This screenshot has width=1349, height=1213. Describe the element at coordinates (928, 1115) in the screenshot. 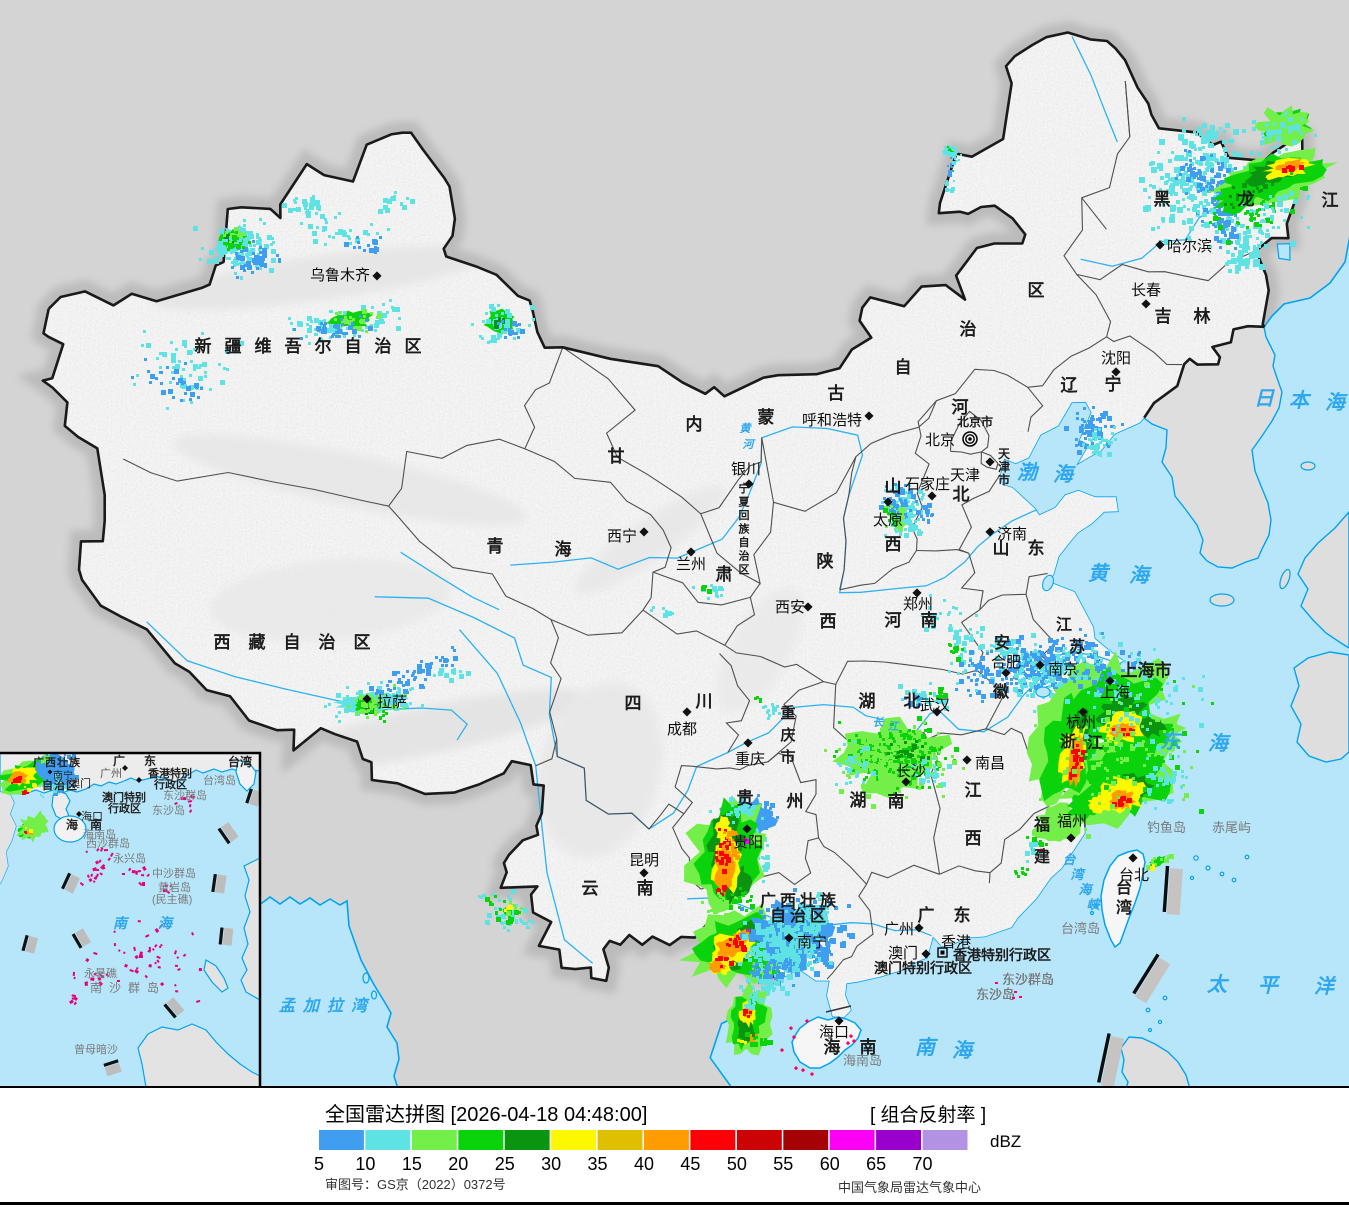

I see `svg-text: [ 组合反射率 ]` at that location.